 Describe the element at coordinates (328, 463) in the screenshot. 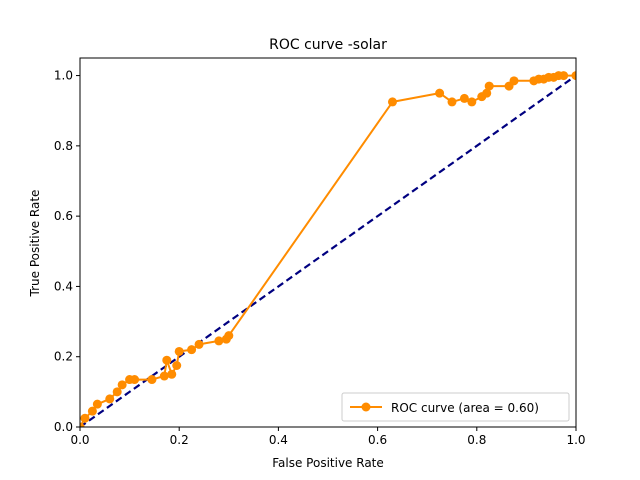

I see `x-axis-label: False Positive Rate` at that location.